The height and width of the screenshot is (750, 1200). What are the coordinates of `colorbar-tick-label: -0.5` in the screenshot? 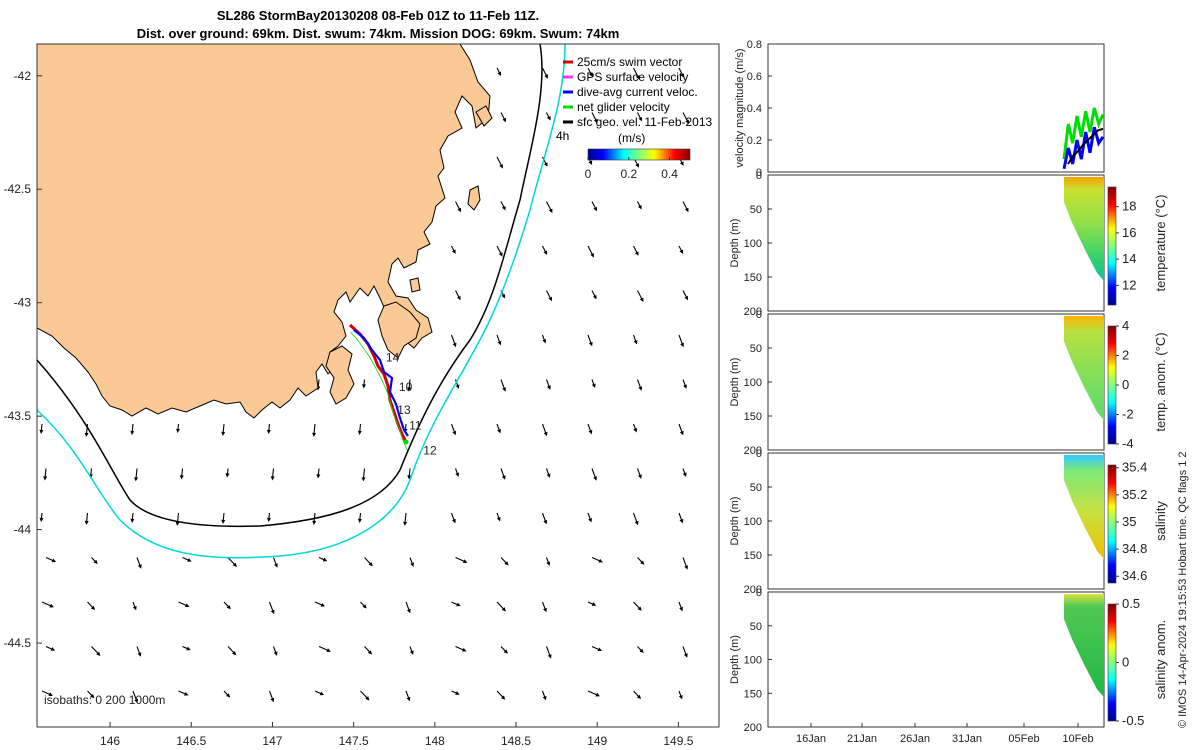 It's located at (1133, 720).